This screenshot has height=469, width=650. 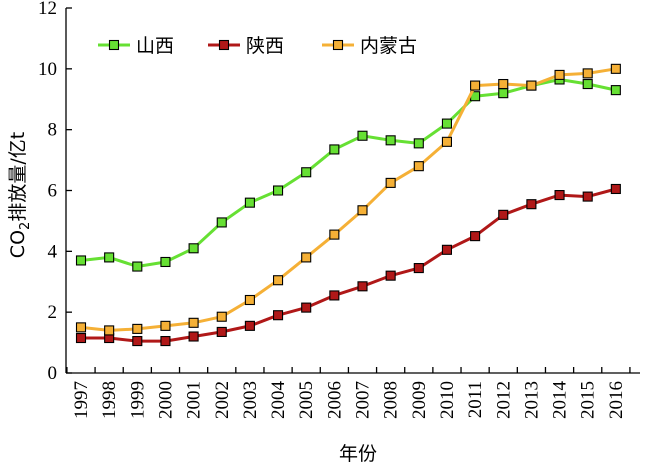 What do you see at coordinates (265, 46) in the screenshot?
I see `legend-label: 陕西` at bounding box center [265, 46].